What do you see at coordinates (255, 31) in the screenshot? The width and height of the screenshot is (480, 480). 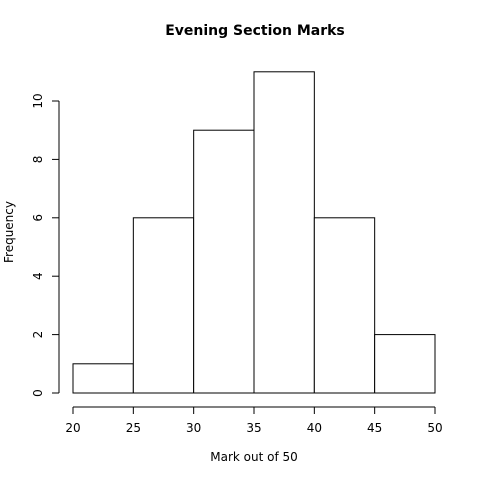 I see `chart-title: Evening Section Marks` at bounding box center [255, 31].